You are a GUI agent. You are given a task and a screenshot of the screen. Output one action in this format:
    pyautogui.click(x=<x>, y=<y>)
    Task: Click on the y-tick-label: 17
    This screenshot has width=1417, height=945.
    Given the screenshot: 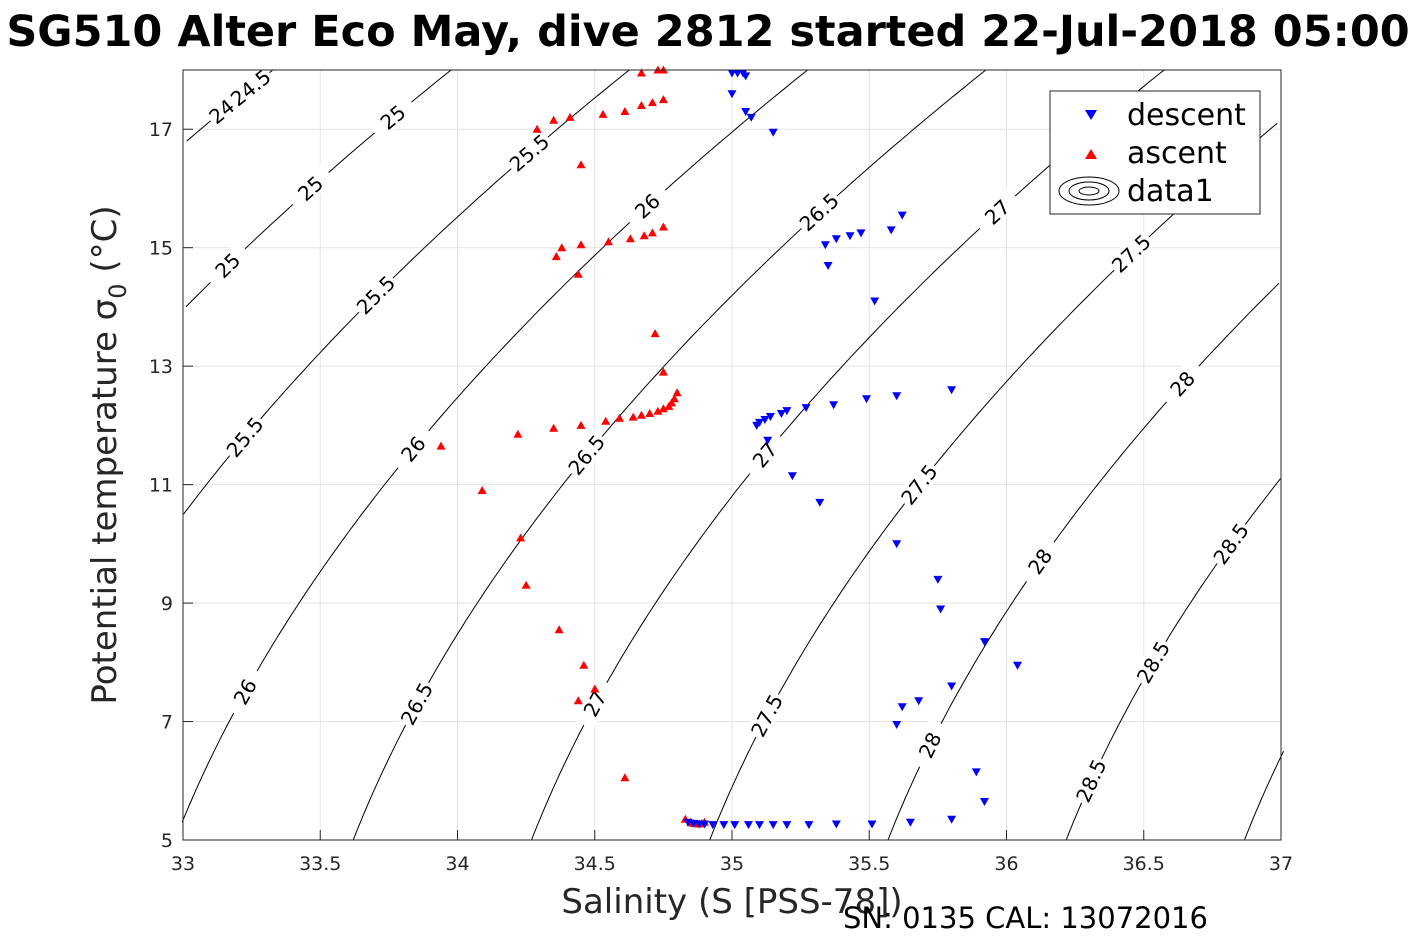 What is the action you would take?
    pyautogui.click(x=161, y=130)
    